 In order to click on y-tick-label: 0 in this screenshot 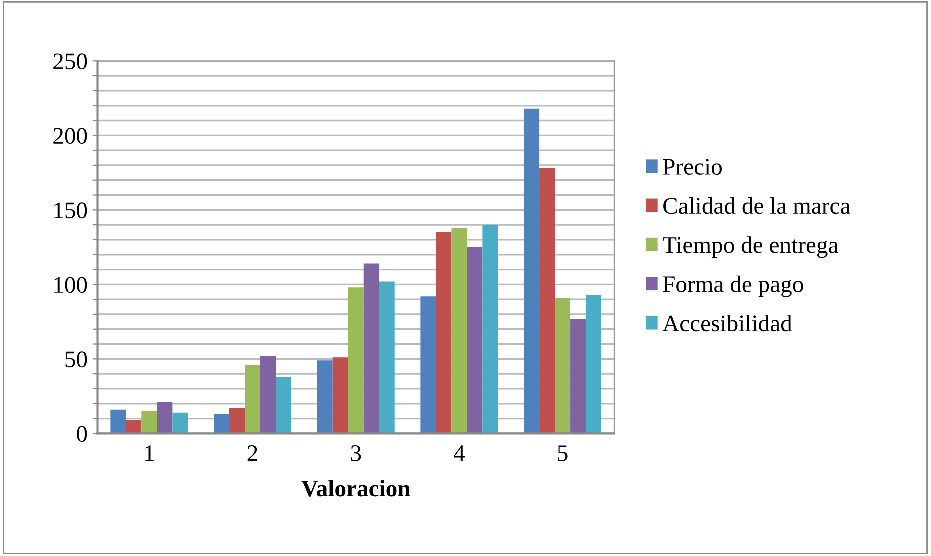, I will do `click(82, 434)`.